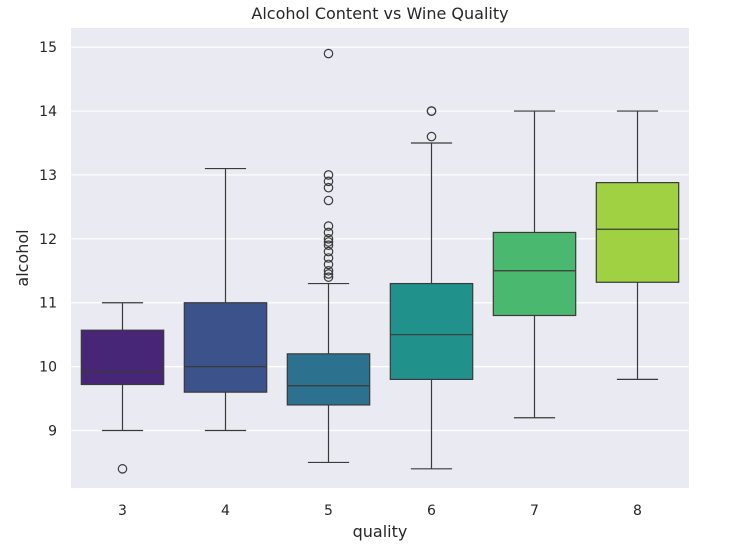  What do you see at coordinates (637, 511) in the screenshot?
I see `x-tick-label: 8` at bounding box center [637, 511].